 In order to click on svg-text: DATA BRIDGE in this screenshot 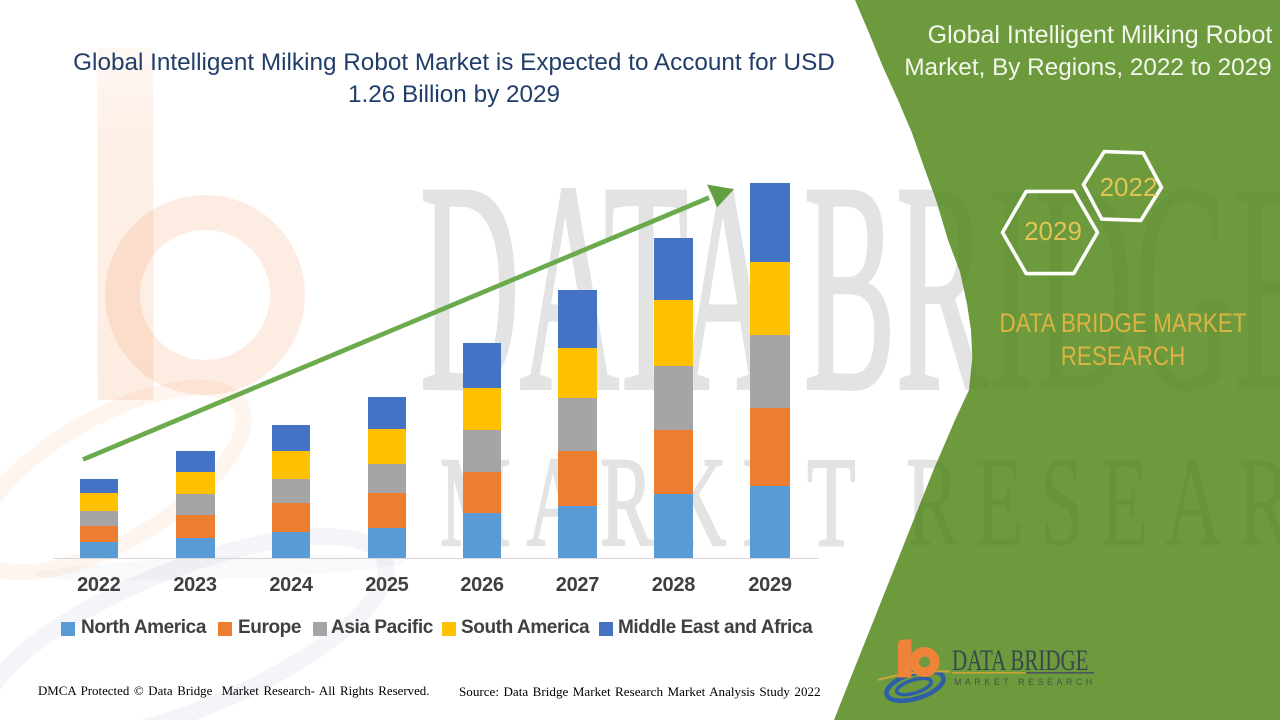, I will do `click(1020, 660)`.